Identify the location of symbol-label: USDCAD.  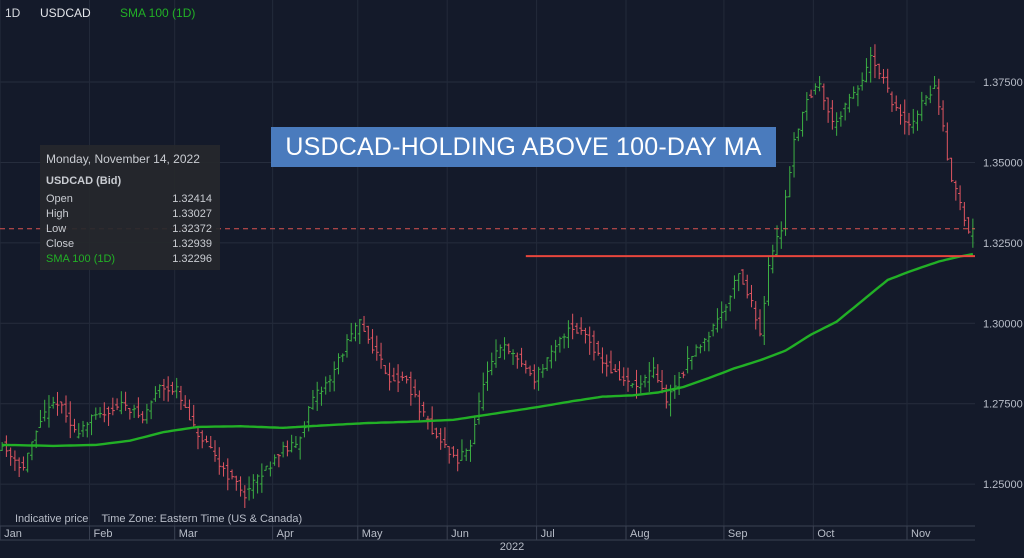
(65, 13).